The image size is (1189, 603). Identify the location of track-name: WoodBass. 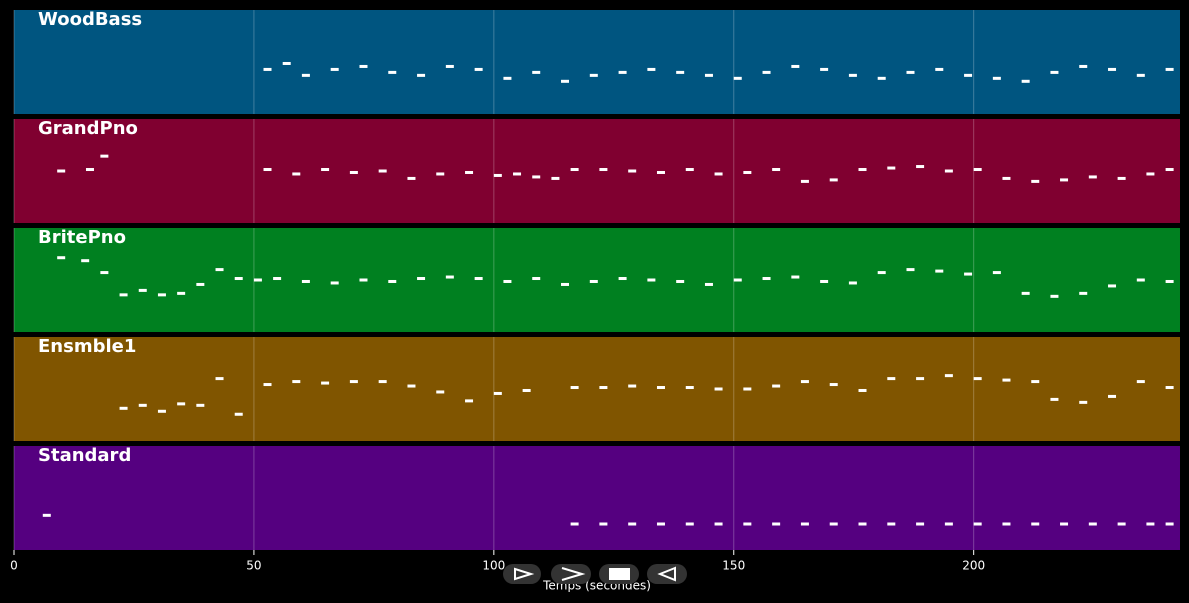
(90, 19).